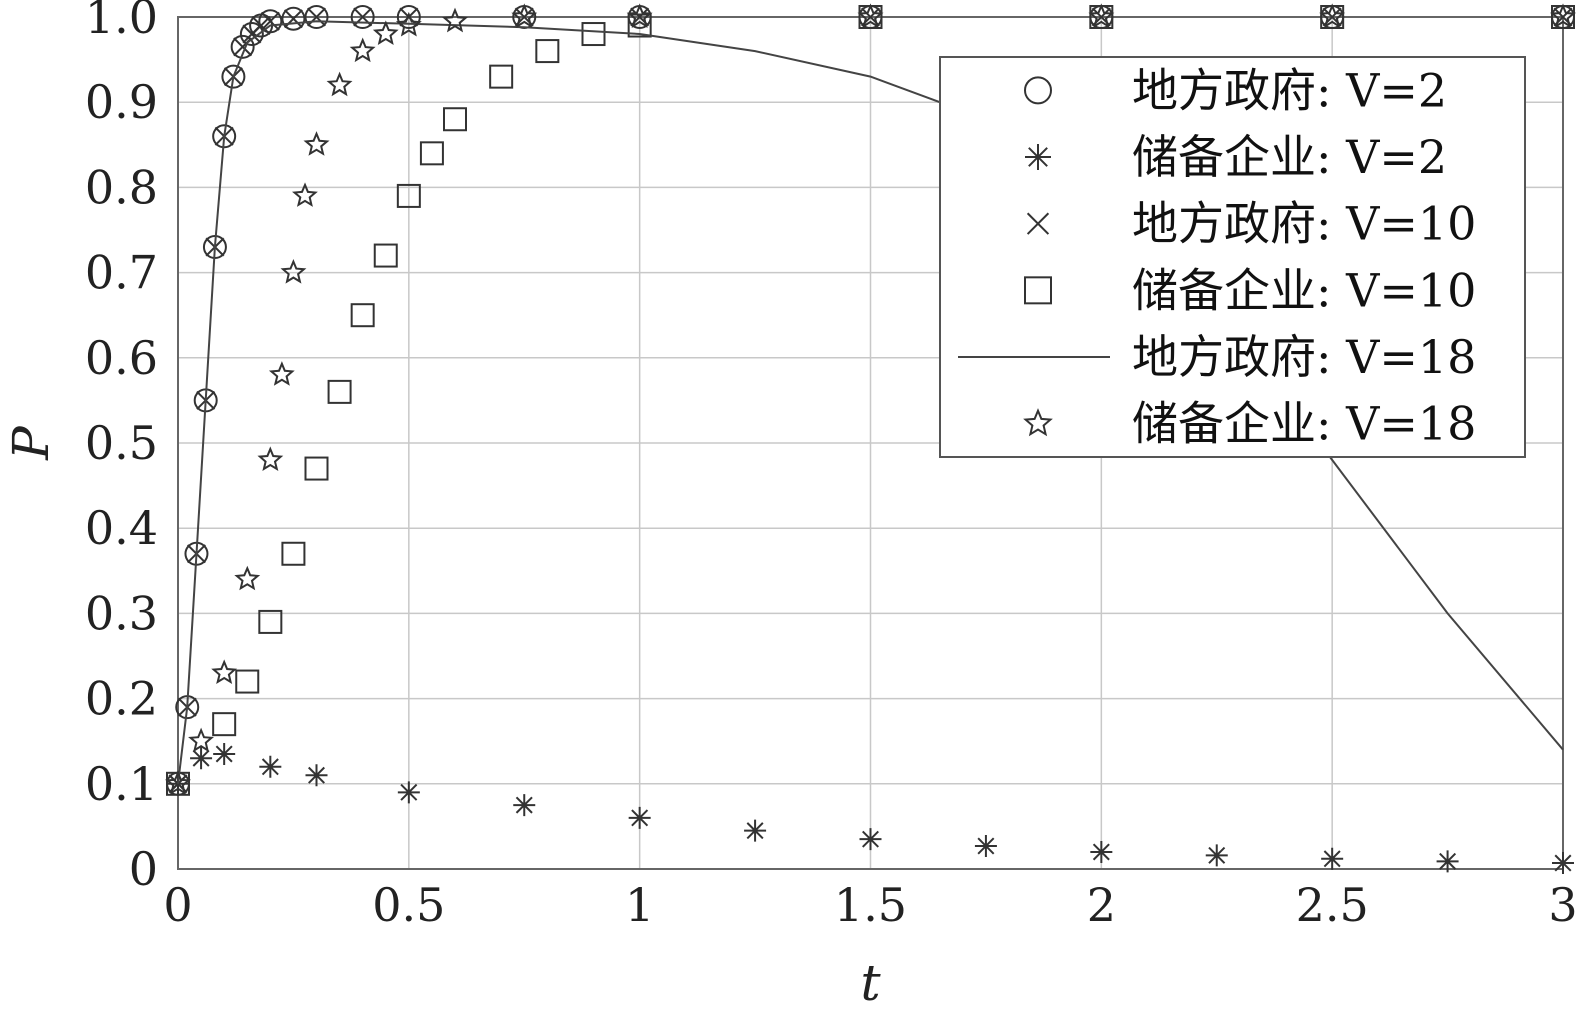  I want to click on y-tick-label: 0.7, so click(121, 273).